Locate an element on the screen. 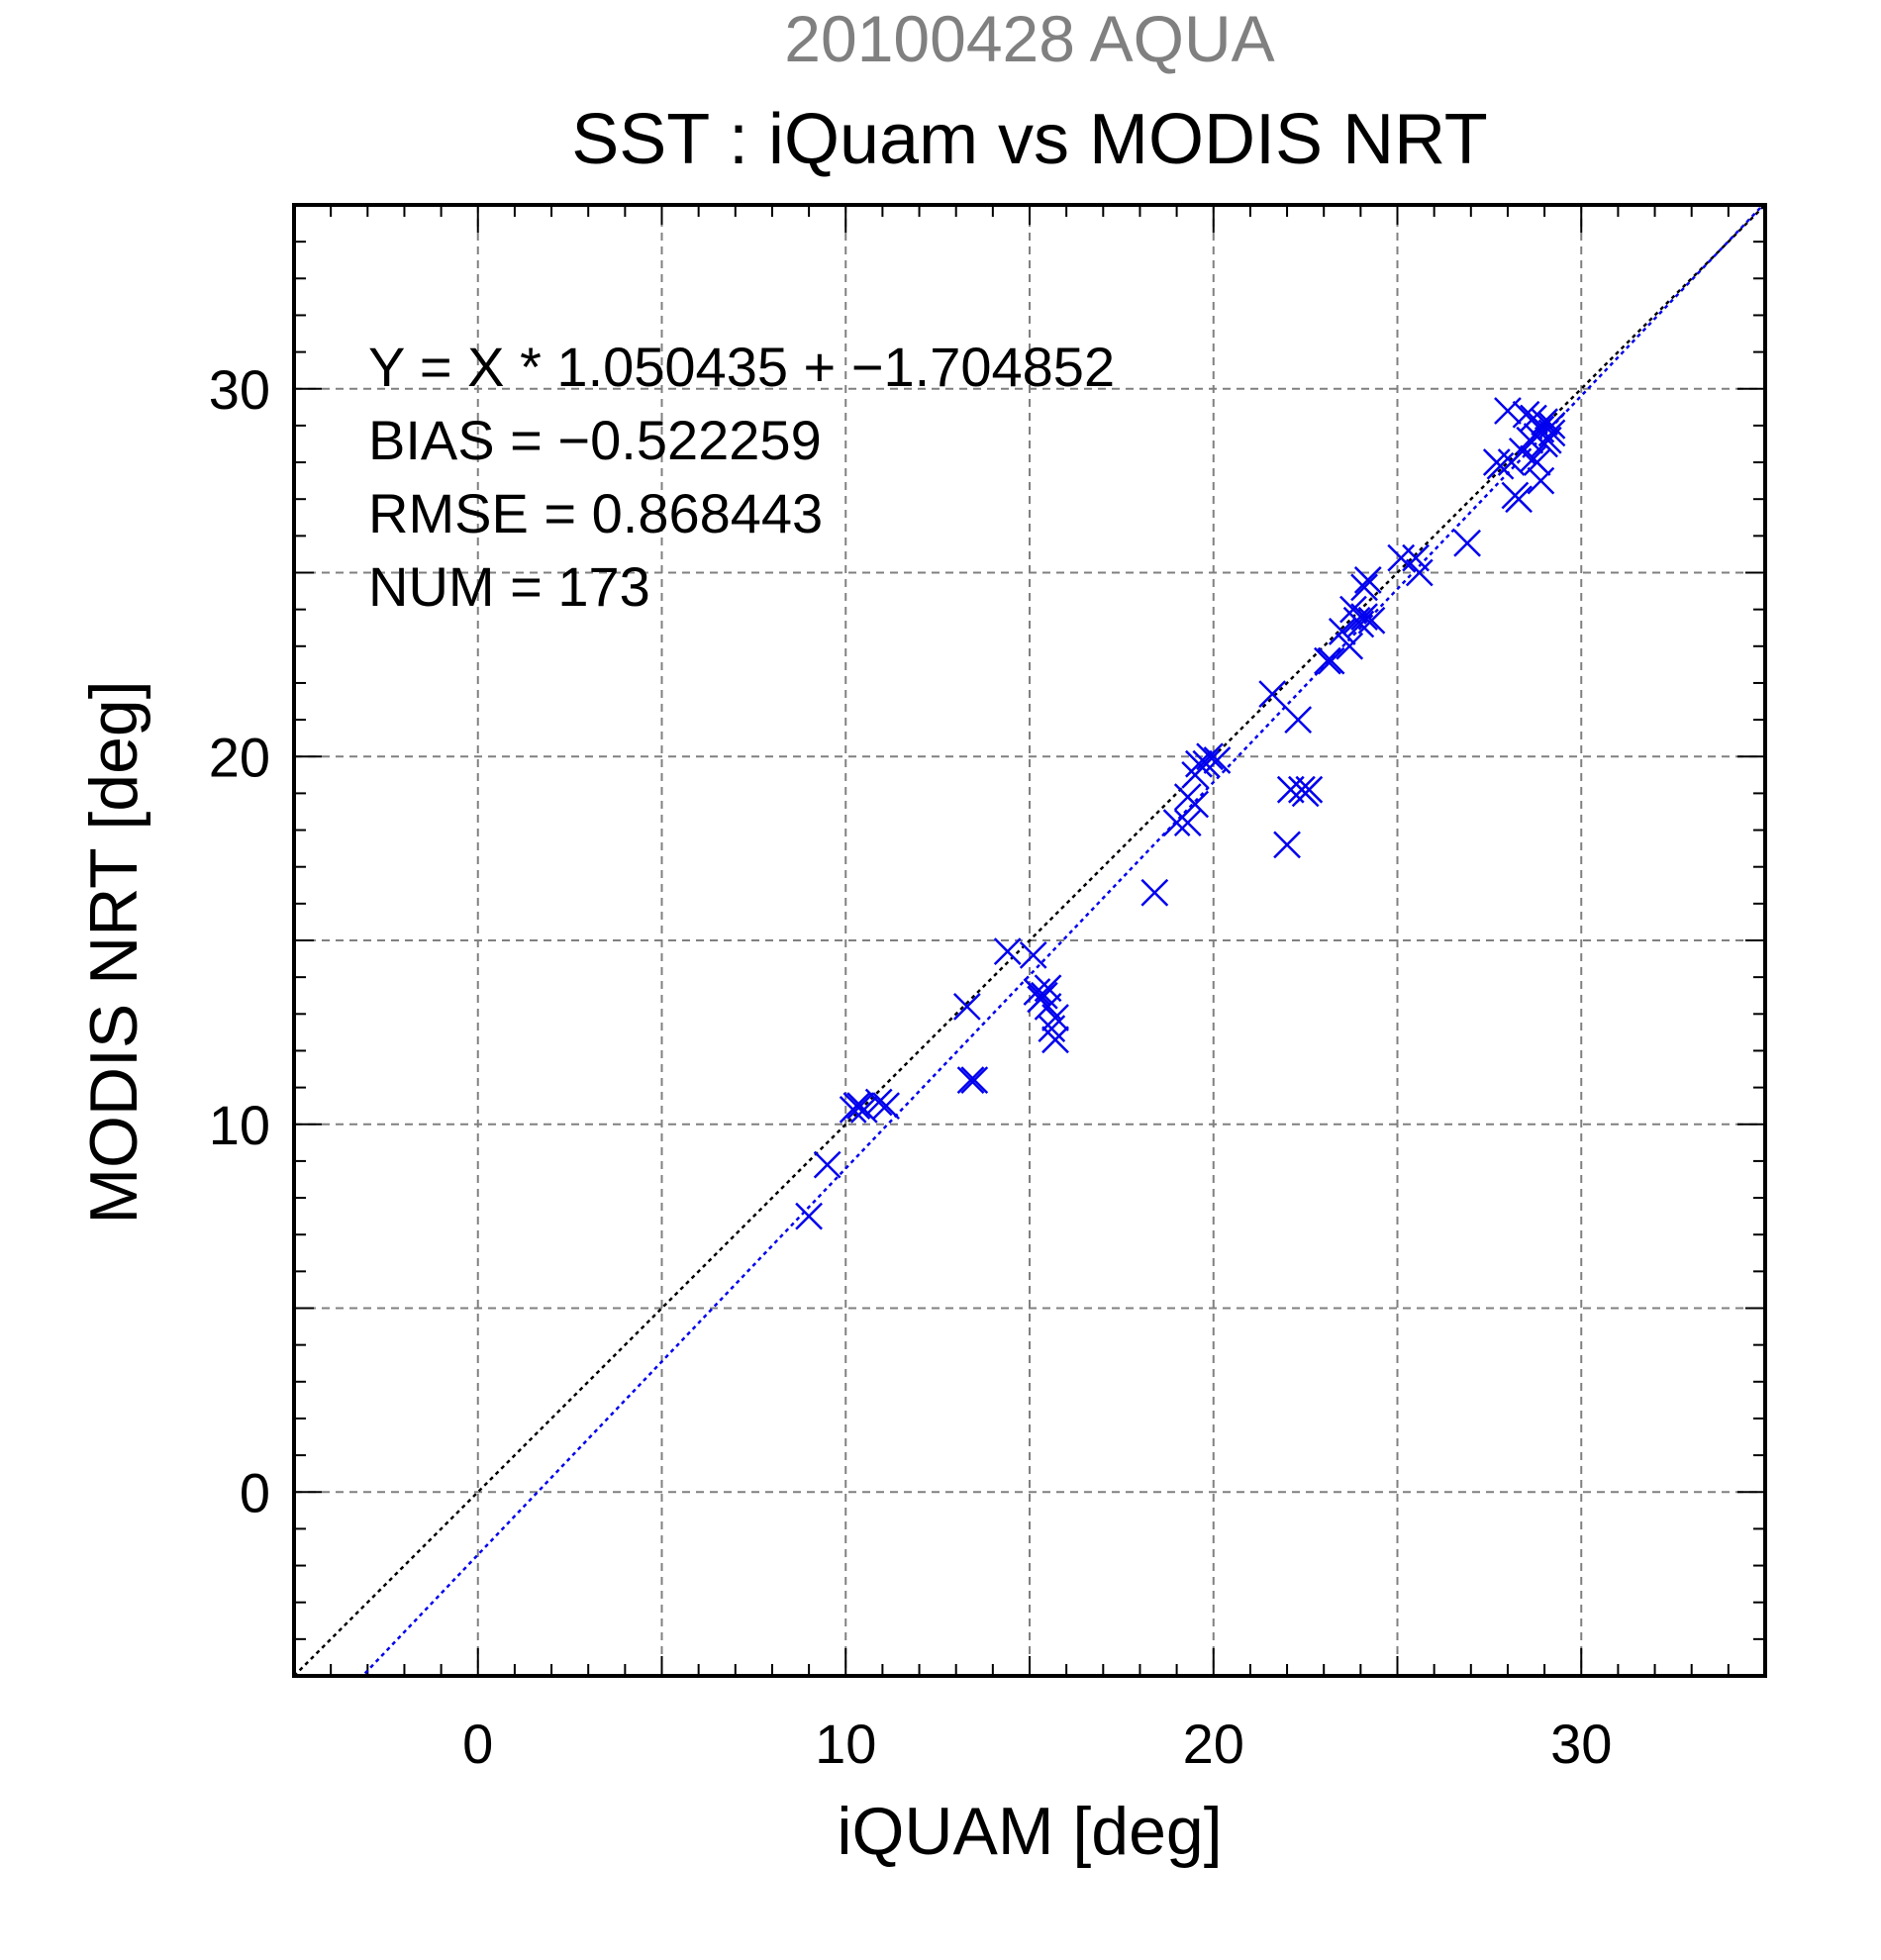  stats-rmse: RMSE = 0.868443 is located at coordinates (595, 513).